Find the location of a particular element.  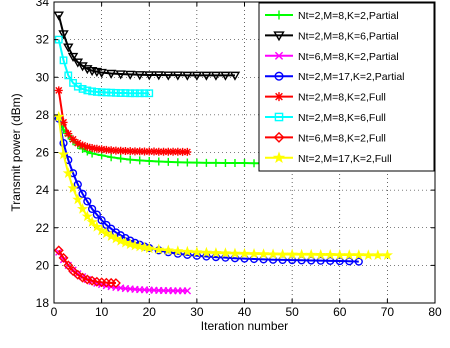

legend-item: Nt=2,M=8,K=2,Full is located at coordinates (325, 98).